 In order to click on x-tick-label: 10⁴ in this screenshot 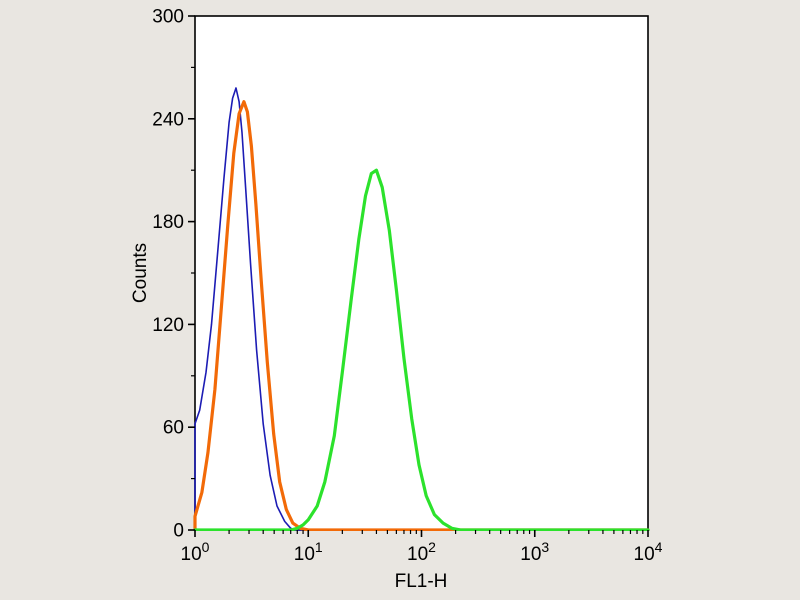, I will do `click(648, 552)`.